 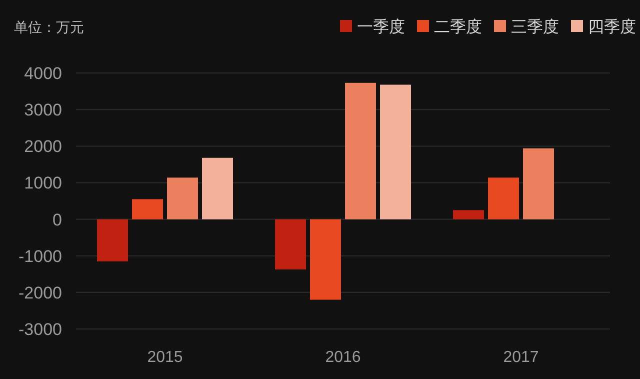 I want to click on y-tick-label: -1000, so click(x=40, y=256).